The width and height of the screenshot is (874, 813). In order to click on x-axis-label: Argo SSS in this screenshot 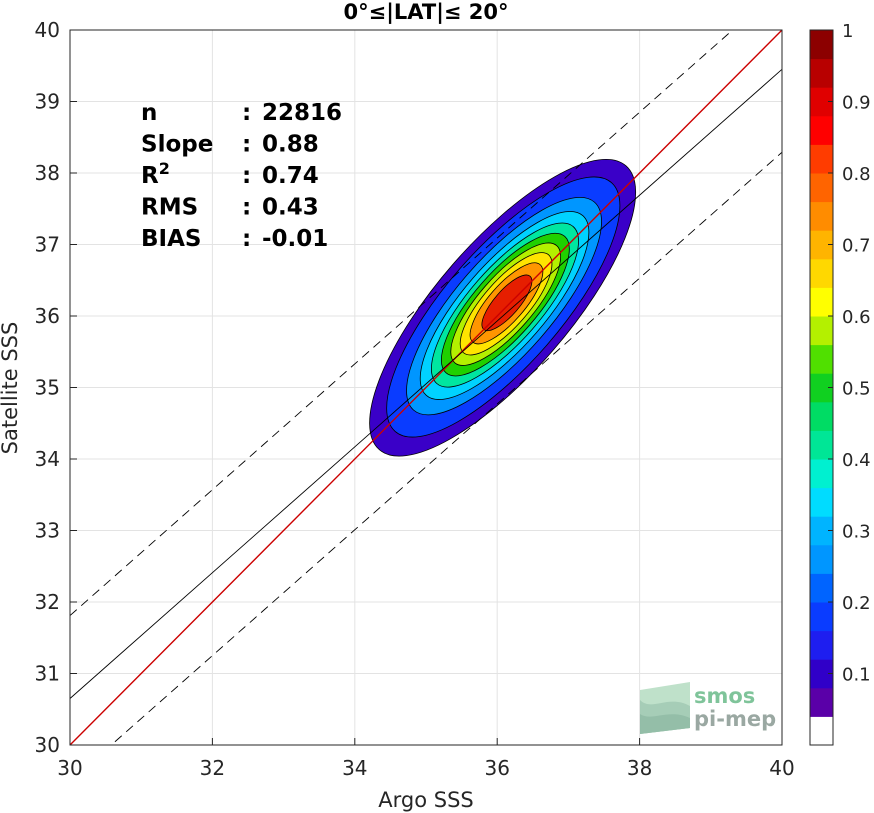, I will do `click(425, 800)`.